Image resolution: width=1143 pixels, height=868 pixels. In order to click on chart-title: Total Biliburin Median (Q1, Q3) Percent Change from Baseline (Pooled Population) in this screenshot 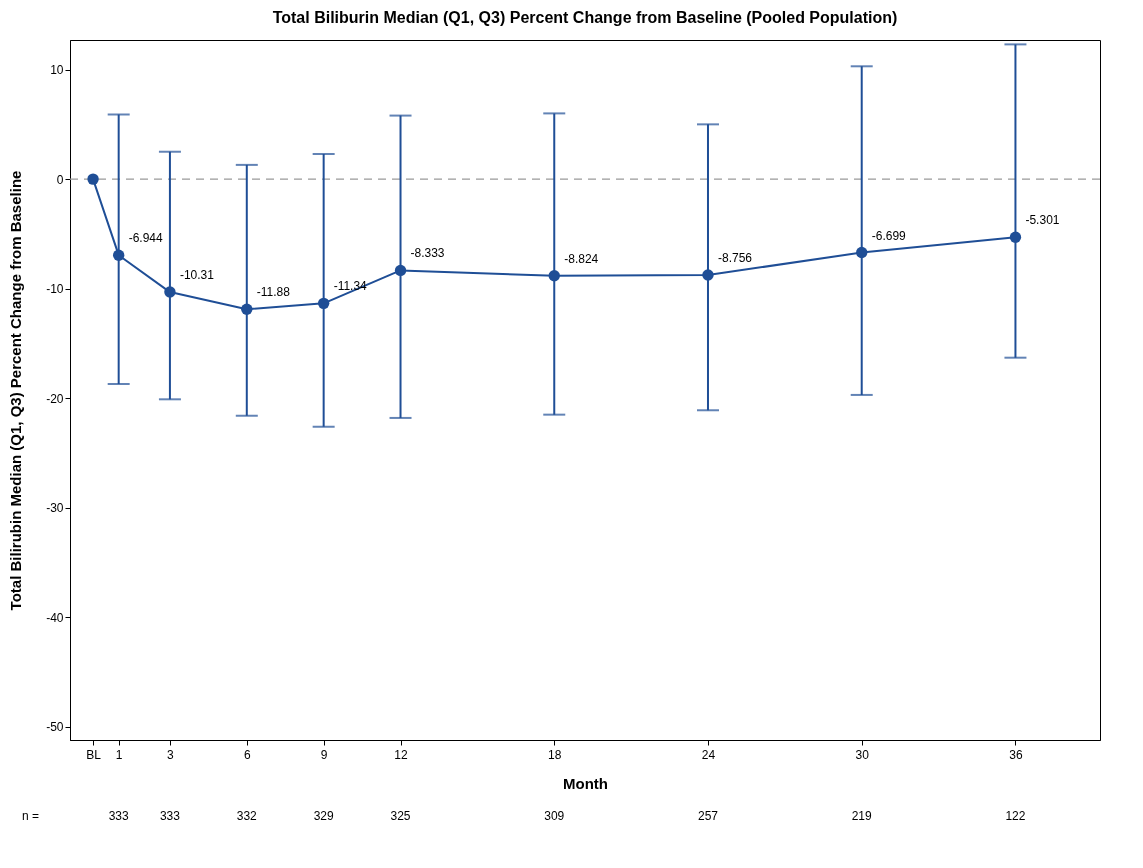, I will do `click(585, 17)`.